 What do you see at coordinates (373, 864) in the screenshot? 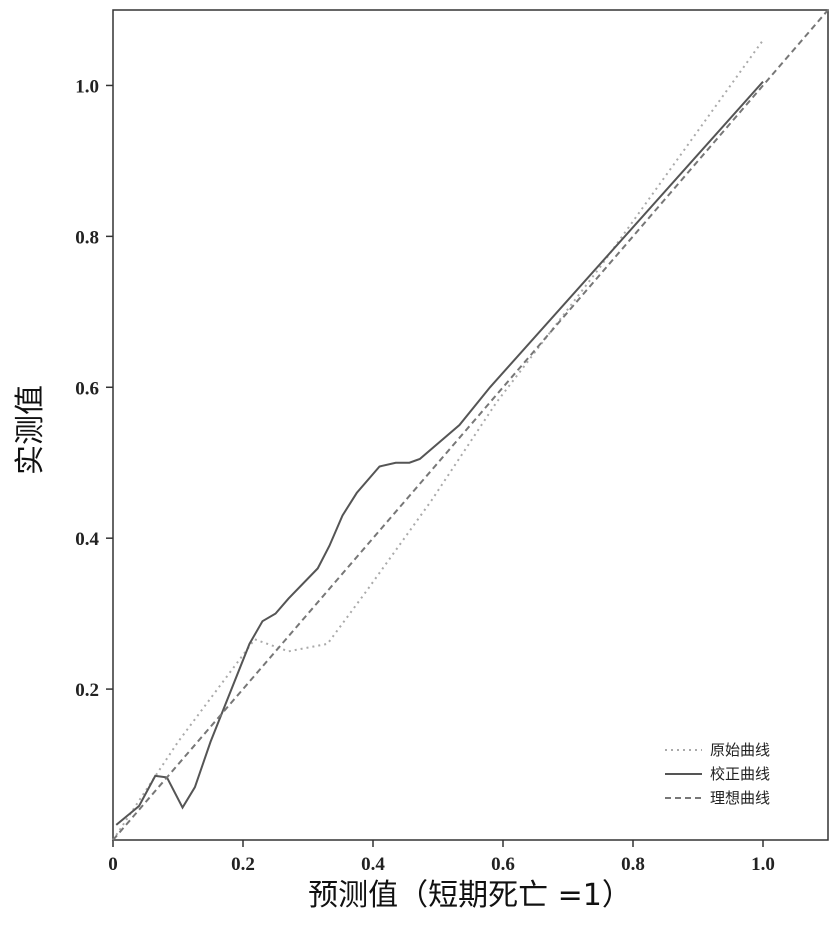
I see `x-tick-label: 0.4` at bounding box center [373, 864].